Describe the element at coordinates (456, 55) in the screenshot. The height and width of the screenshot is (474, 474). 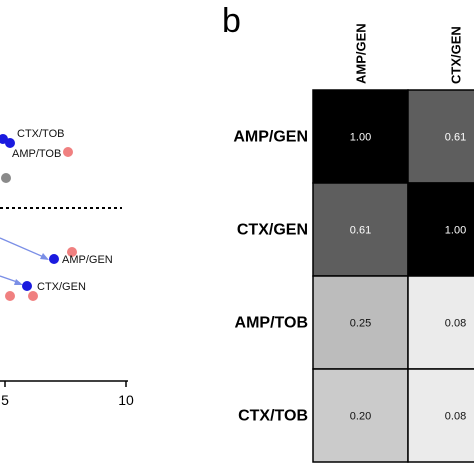
I see `heatmap-column-label: CTX/GEN` at that location.